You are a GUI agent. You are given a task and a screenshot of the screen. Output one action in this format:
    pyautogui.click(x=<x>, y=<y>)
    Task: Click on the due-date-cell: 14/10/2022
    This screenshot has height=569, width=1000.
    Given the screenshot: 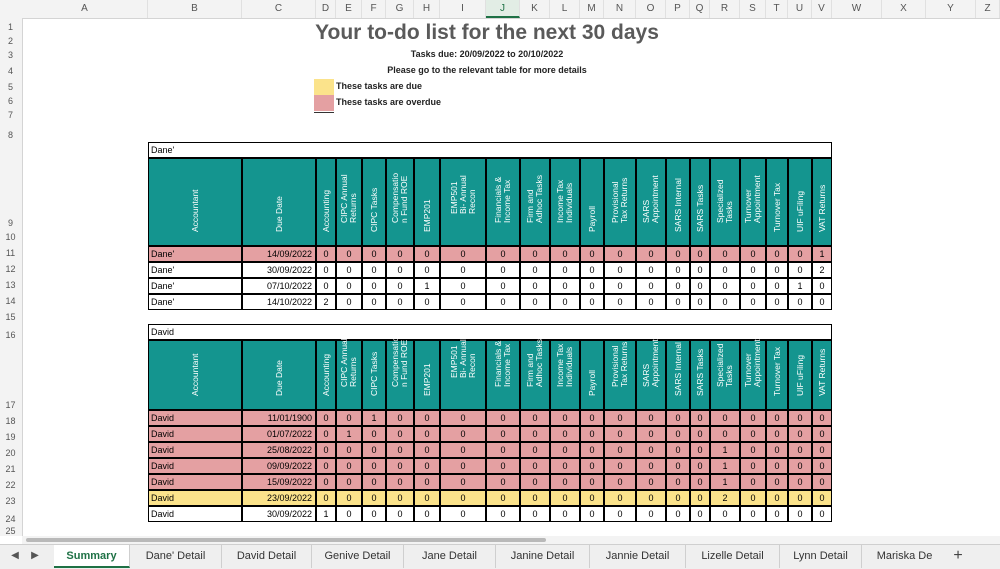 What is the action you would take?
    pyautogui.click(x=279, y=302)
    